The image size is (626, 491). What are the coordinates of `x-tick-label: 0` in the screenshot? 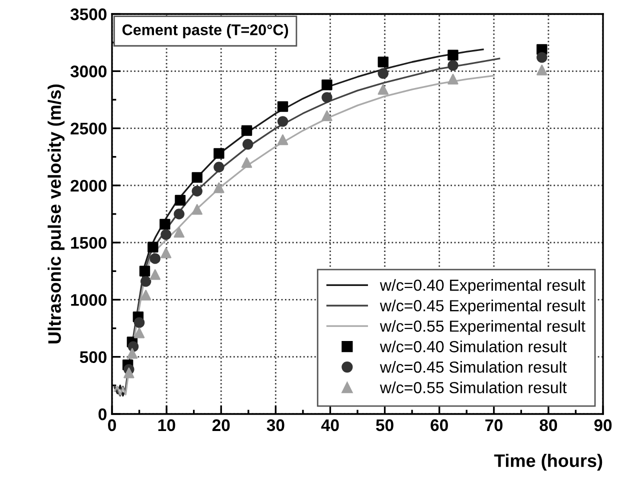 It's located at (112, 425).